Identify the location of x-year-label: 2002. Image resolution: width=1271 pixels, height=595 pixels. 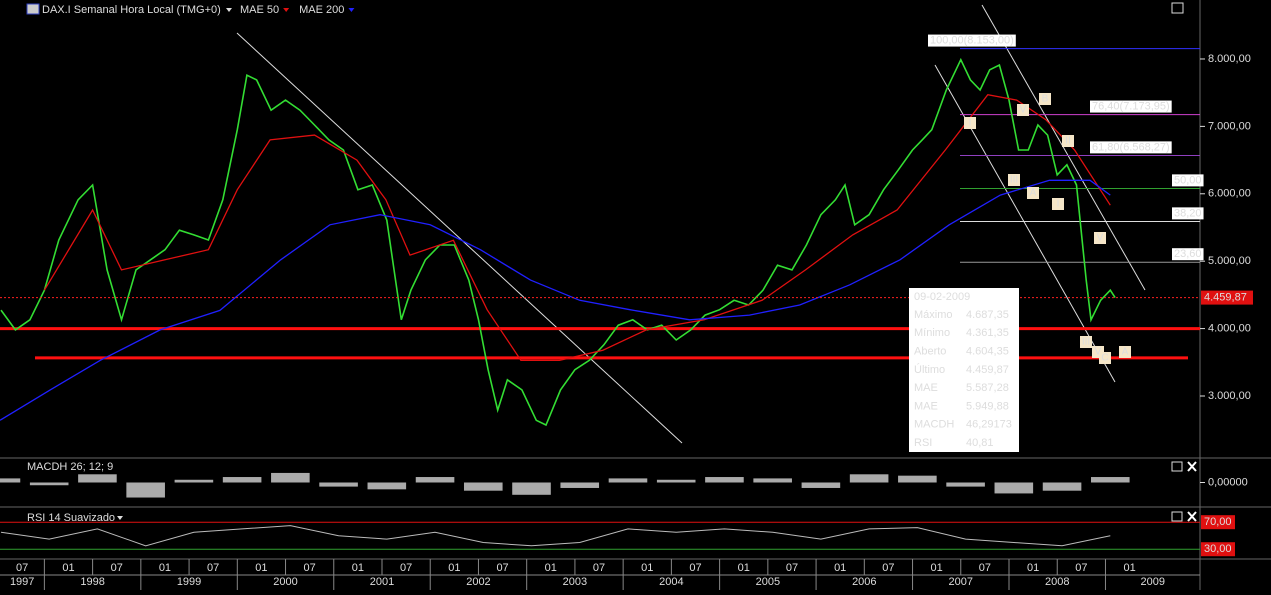
(478, 582).